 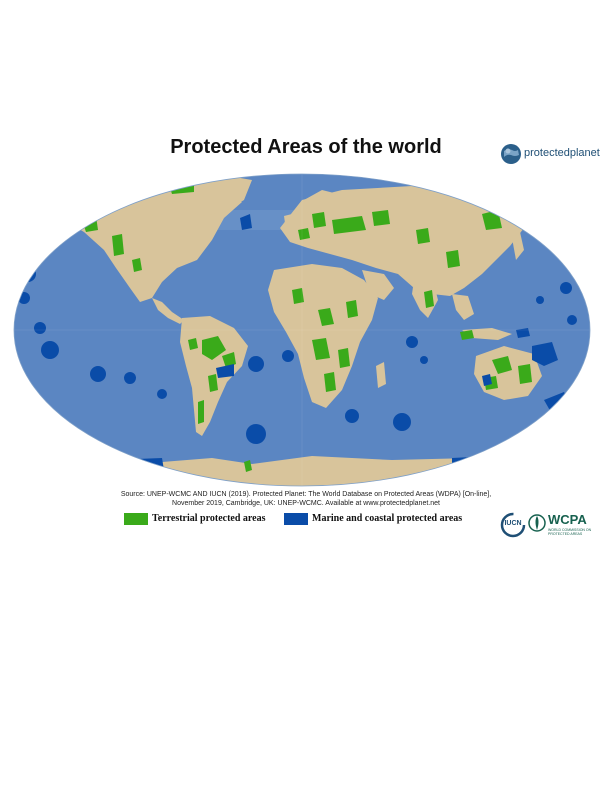 What do you see at coordinates (209, 518) in the screenshot?
I see `legend-label-terrestrial: Terrestrial protected areas` at bounding box center [209, 518].